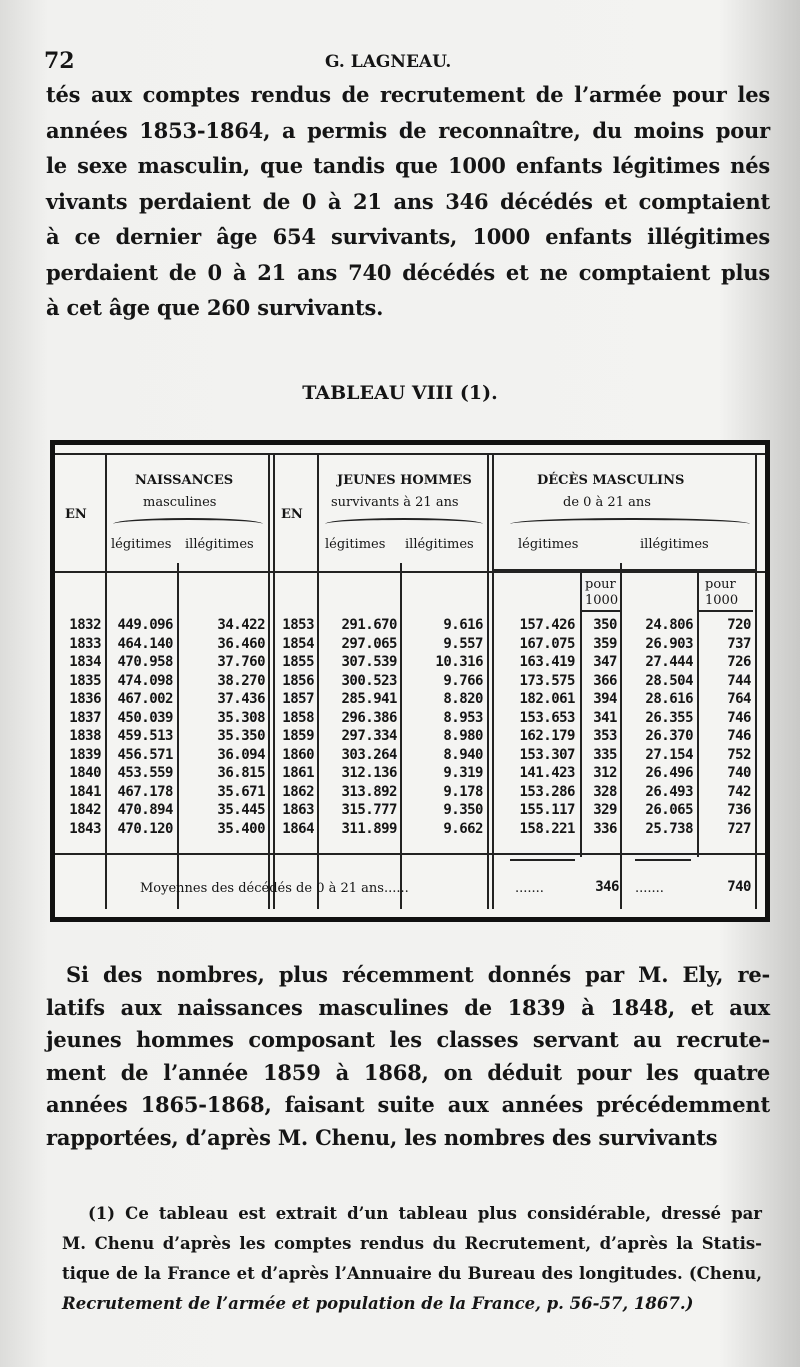  Describe the element at coordinates (85, 773) in the screenshot. I see `cell-year-births: 1840` at that location.